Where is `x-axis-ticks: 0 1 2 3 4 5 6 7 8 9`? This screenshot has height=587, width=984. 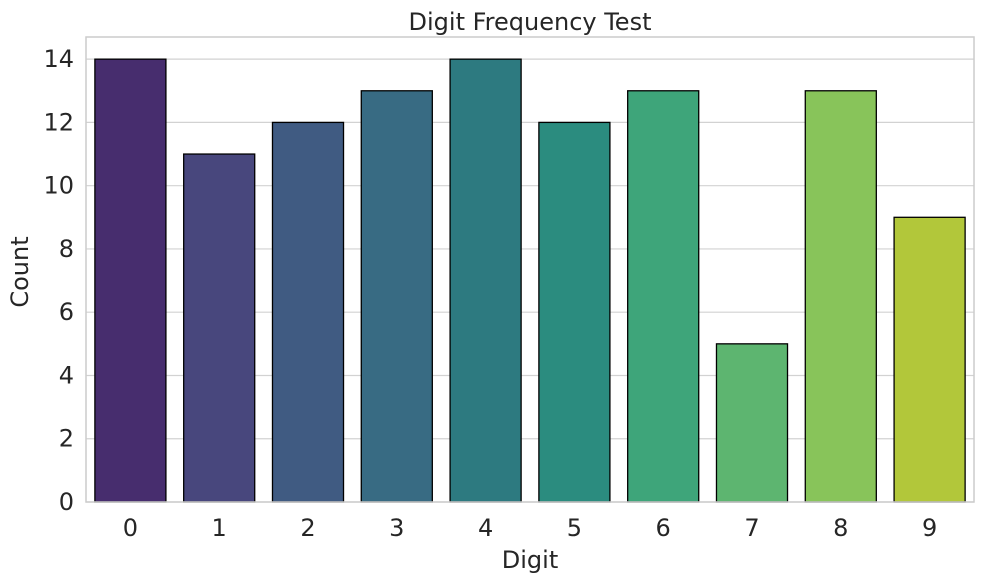 x-axis-ticks: 0 1 2 3 4 5 6 7 8 9 is located at coordinates (530, 528).